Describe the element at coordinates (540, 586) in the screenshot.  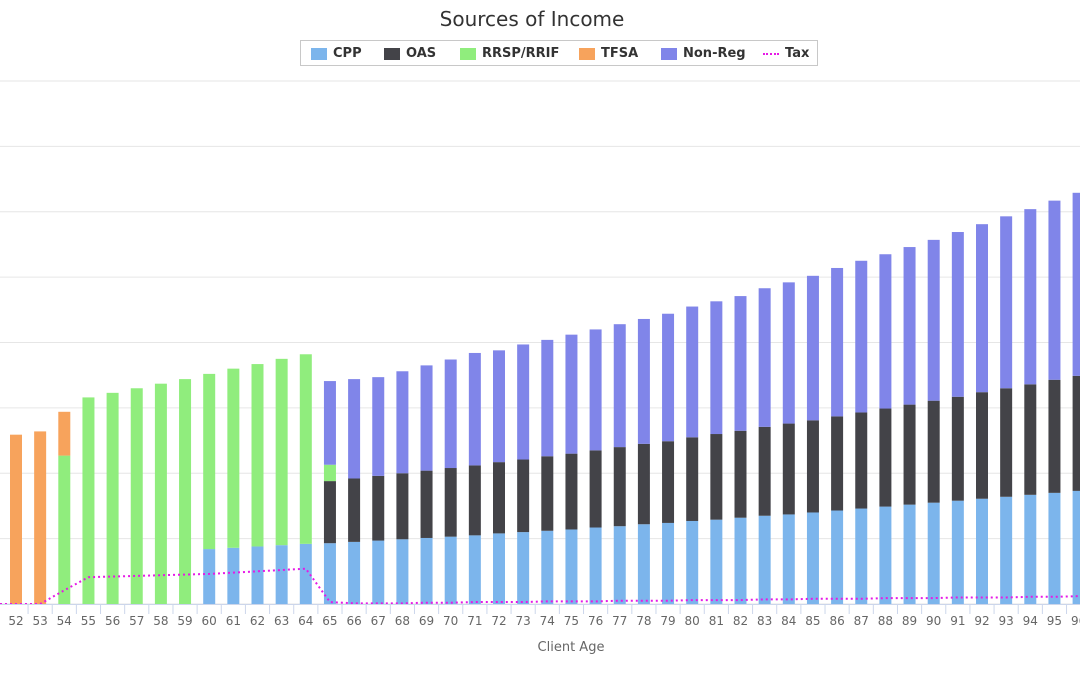
I see `tax-line` at that location.